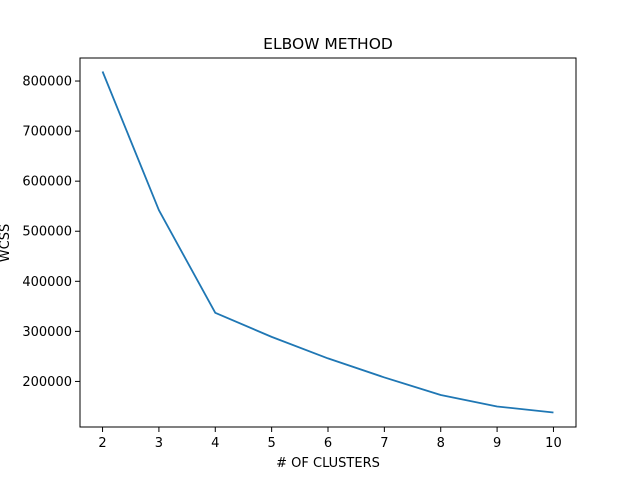 The width and height of the screenshot is (640, 480). Describe the element at coordinates (271, 443) in the screenshot. I see `x-tick-label: 5` at that location.